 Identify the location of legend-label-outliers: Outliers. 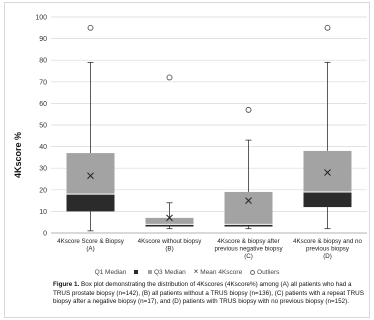
(268, 272).